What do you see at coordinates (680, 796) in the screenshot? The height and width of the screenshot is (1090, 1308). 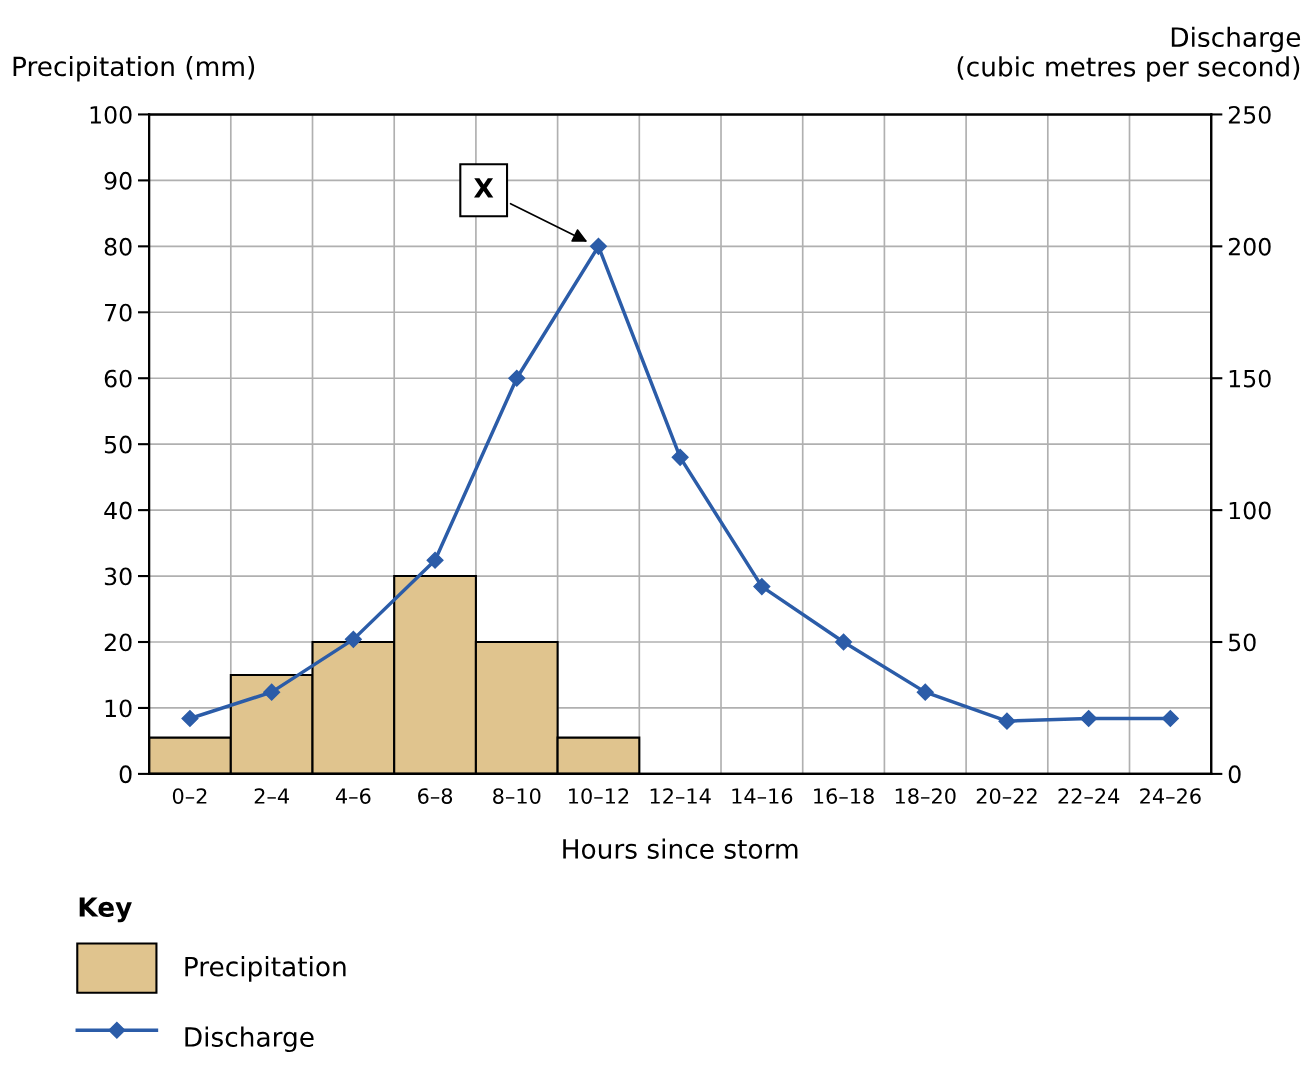 I see `x-tick-label: 12–14` at bounding box center [680, 796].